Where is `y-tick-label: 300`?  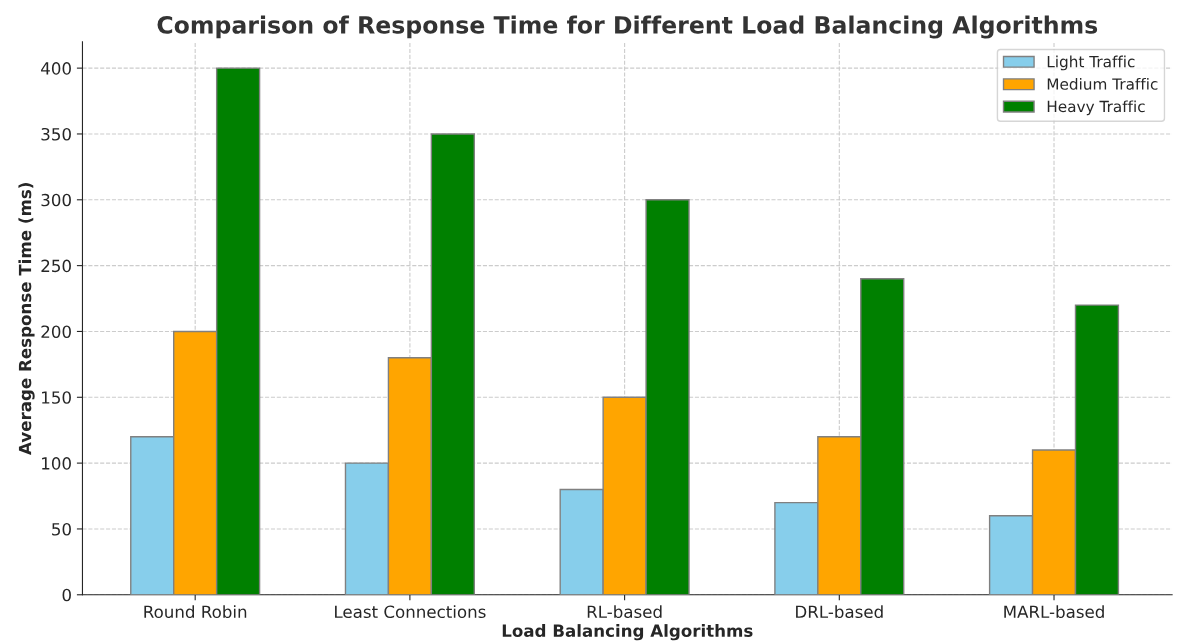
y-tick-label: 300 is located at coordinates (56, 200).